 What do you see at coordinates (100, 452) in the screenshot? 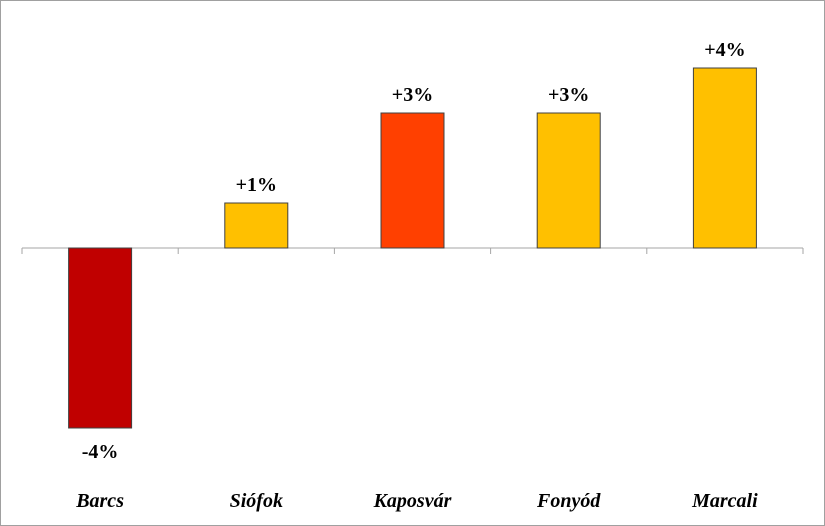
I see `data-label-barcs: -4%` at bounding box center [100, 452].